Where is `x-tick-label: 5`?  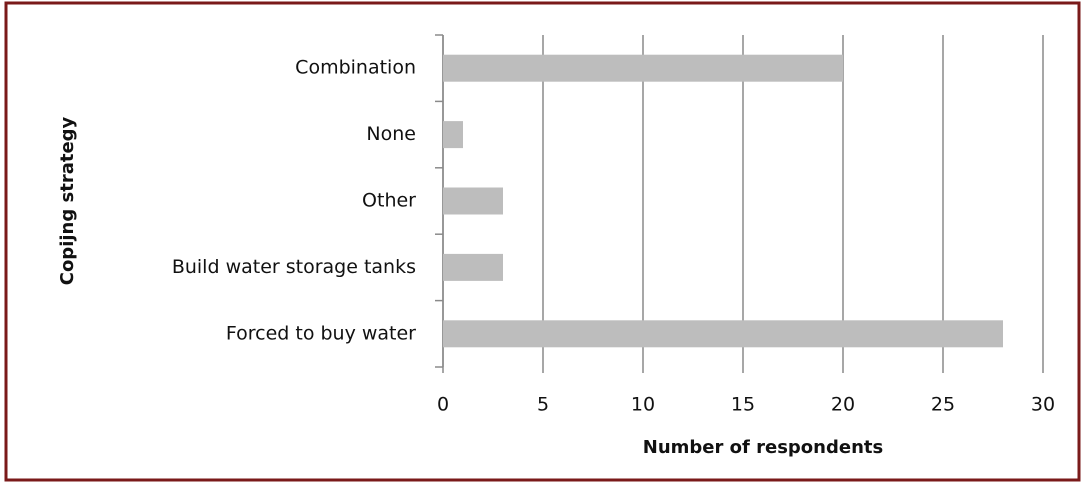 x-tick-label: 5 is located at coordinates (543, 405).